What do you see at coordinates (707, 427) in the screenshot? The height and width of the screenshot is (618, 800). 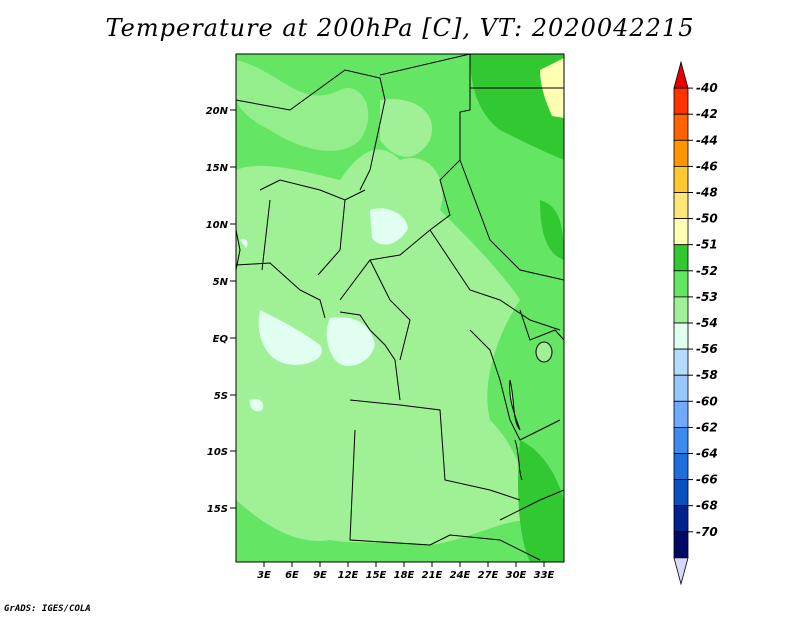 I see `colorbar-label: -62` at bounding box center [707, 427].